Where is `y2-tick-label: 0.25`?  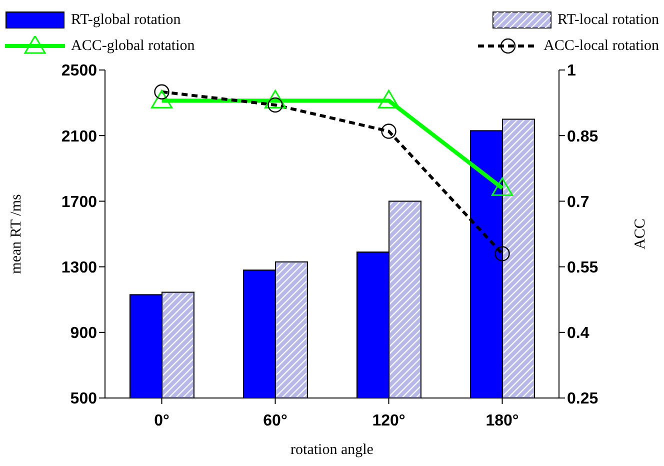 y2-tick-label: 0.25 is located at coordinates (582, 399).